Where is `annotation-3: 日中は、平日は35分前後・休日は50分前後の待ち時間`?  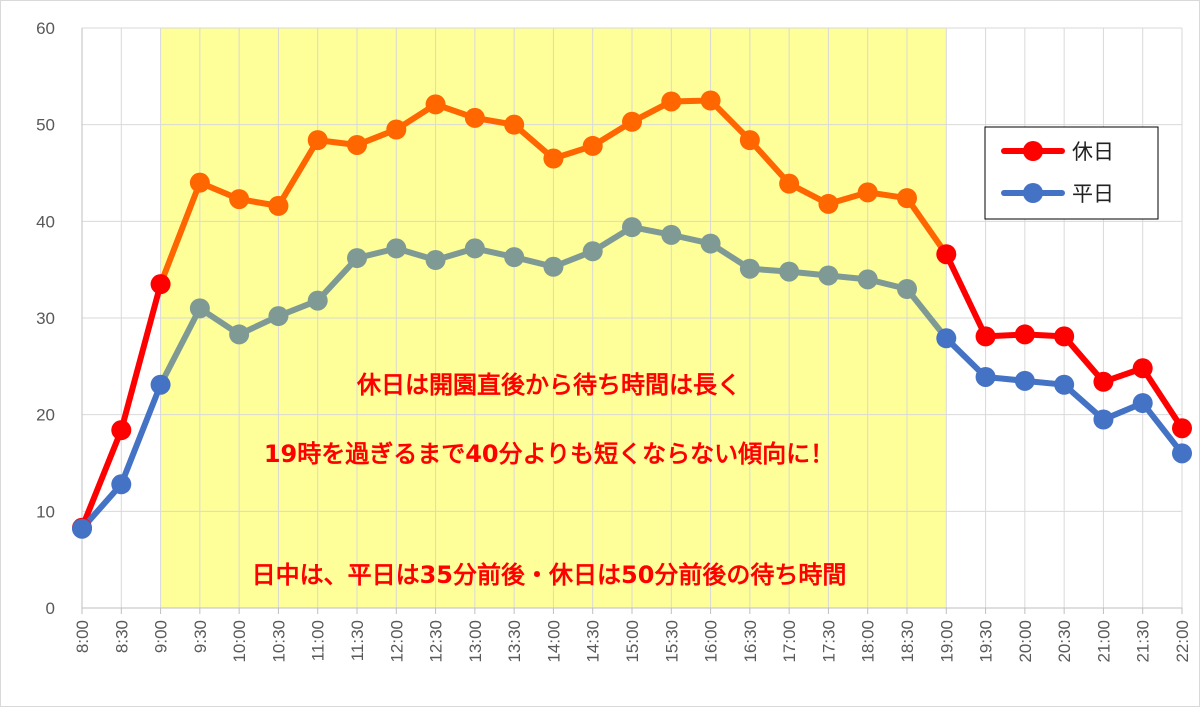 annotation-3: 日中は、平日は35分前後・休日は50分前後の待ち時間 is located at coordinates (549, 575).